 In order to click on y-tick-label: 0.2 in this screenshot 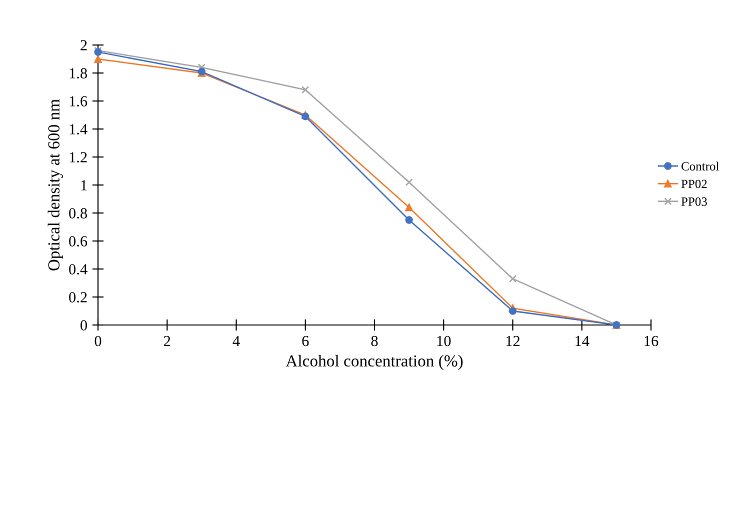, I will do `click(78, 297)`.